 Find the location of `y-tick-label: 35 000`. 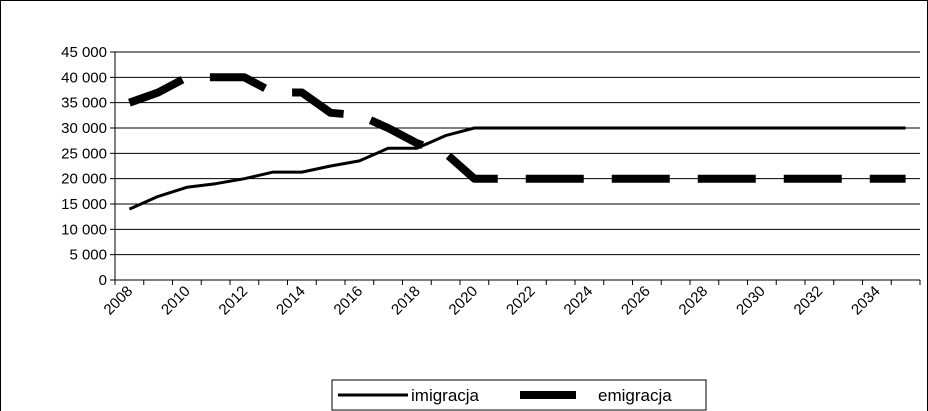

y-tick-label: 35 000 is located at coordinates (84, 103).